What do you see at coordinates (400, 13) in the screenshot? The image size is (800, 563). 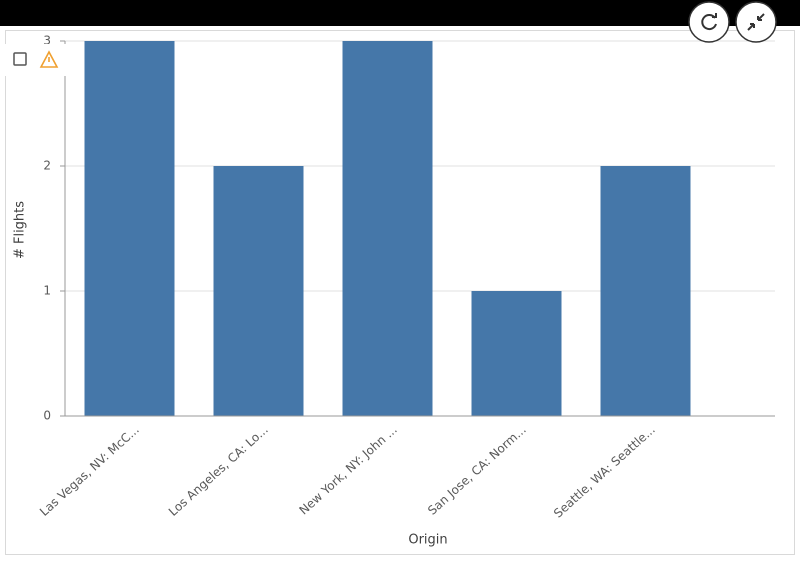 I see `top-bar` at bounding box center [400, 13].